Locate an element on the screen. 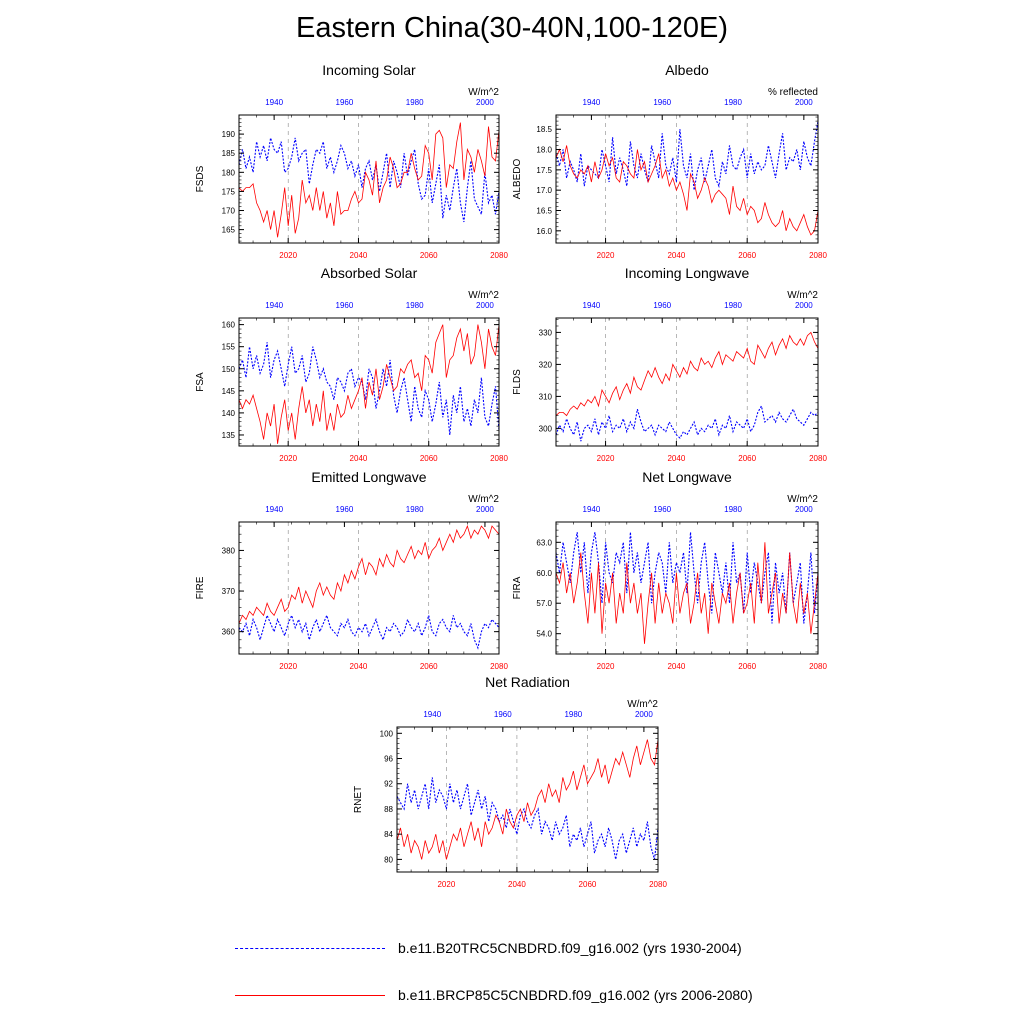  y-tick-label: 180 is located at coordinates (229, 172).